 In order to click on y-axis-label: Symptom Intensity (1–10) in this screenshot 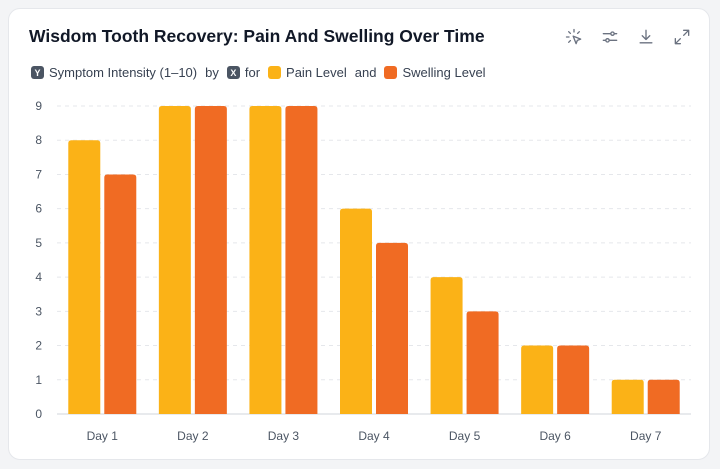, I will do `click(123, 72)`.